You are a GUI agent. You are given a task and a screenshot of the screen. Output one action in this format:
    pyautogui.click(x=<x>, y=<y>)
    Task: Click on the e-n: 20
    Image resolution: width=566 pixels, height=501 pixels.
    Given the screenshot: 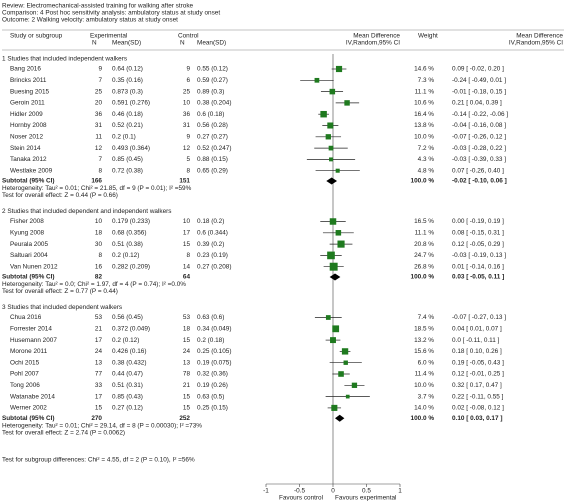 What is the action you would take?
    pyautogui.click(x=99, y=103)
    